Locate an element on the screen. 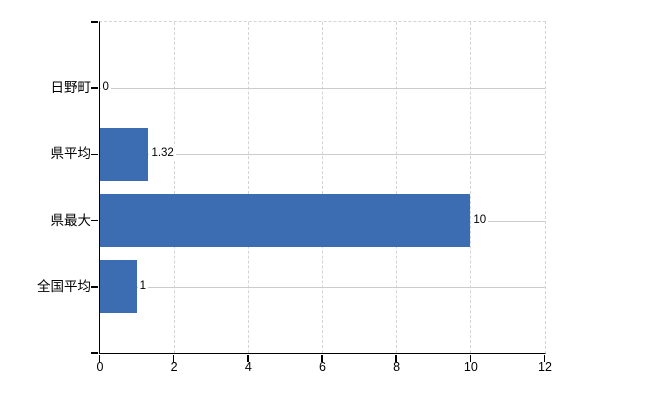 The width and height of the screenshot is (650, 400). value-label: 1 is located at coordinates (142, 286).